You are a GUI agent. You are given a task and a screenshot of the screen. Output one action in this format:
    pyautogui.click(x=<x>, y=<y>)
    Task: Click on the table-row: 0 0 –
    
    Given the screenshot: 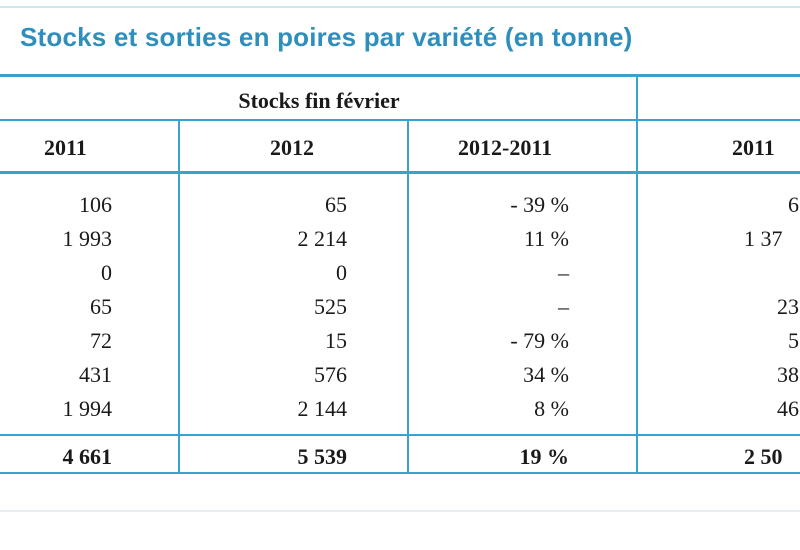 What is the action you would take?
    pyautogui.click(x=400, y=273)
    